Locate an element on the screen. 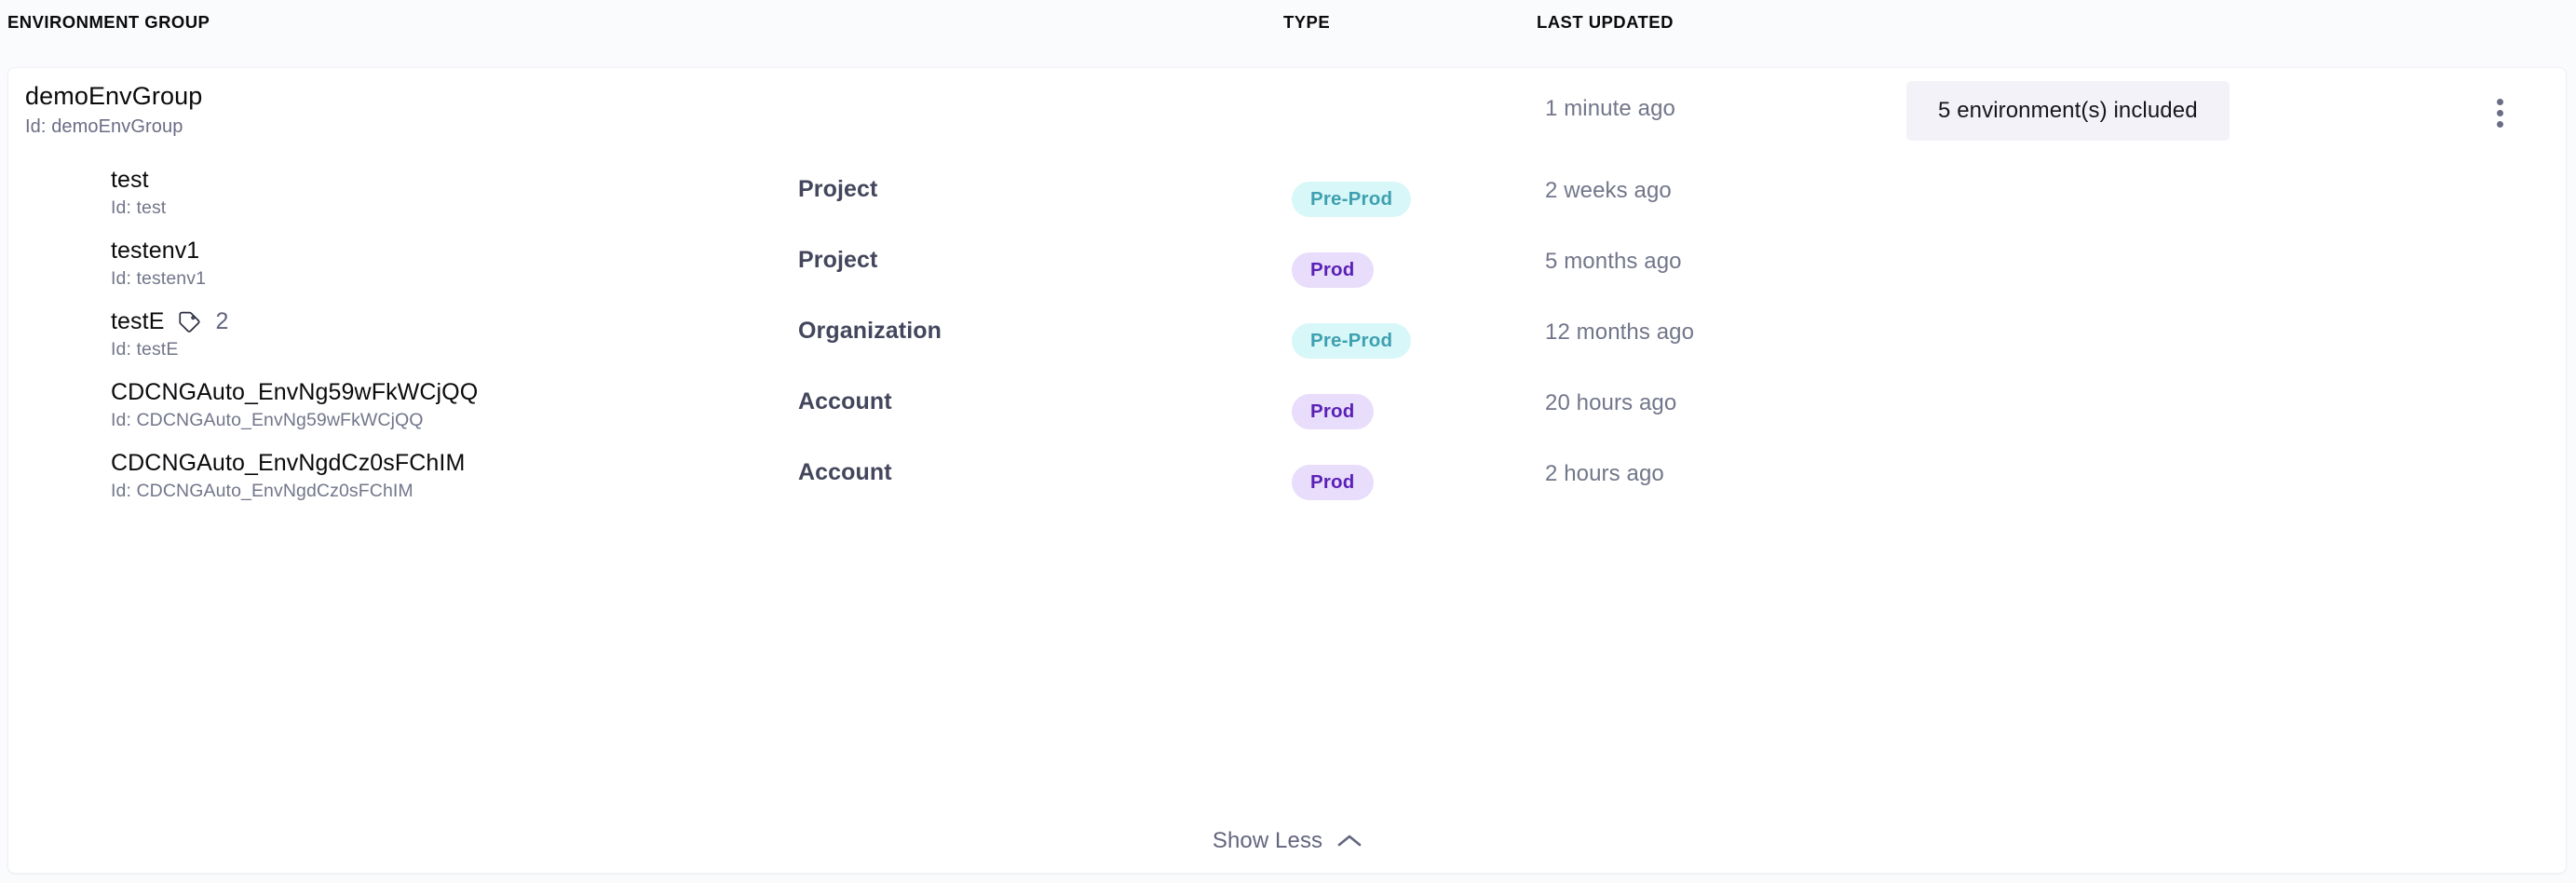 The width and height of the screenshot is (2576, 883). environment-name-cell: CDCNGAuto_EnvNgdCz0sFChIM Id is located at coordinates (288, 476).